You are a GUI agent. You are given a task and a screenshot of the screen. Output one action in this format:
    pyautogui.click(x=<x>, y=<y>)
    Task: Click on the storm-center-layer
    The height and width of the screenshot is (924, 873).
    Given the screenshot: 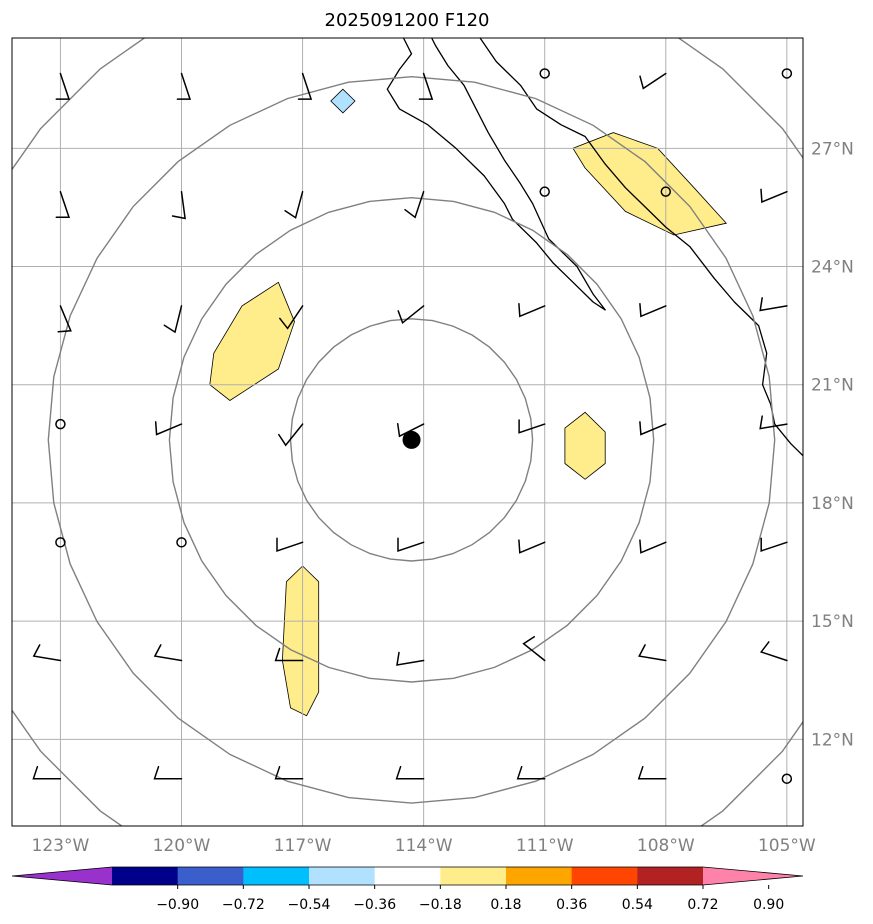 What is the action you would take?
    pyautogui.click(x=411, y=439)
    